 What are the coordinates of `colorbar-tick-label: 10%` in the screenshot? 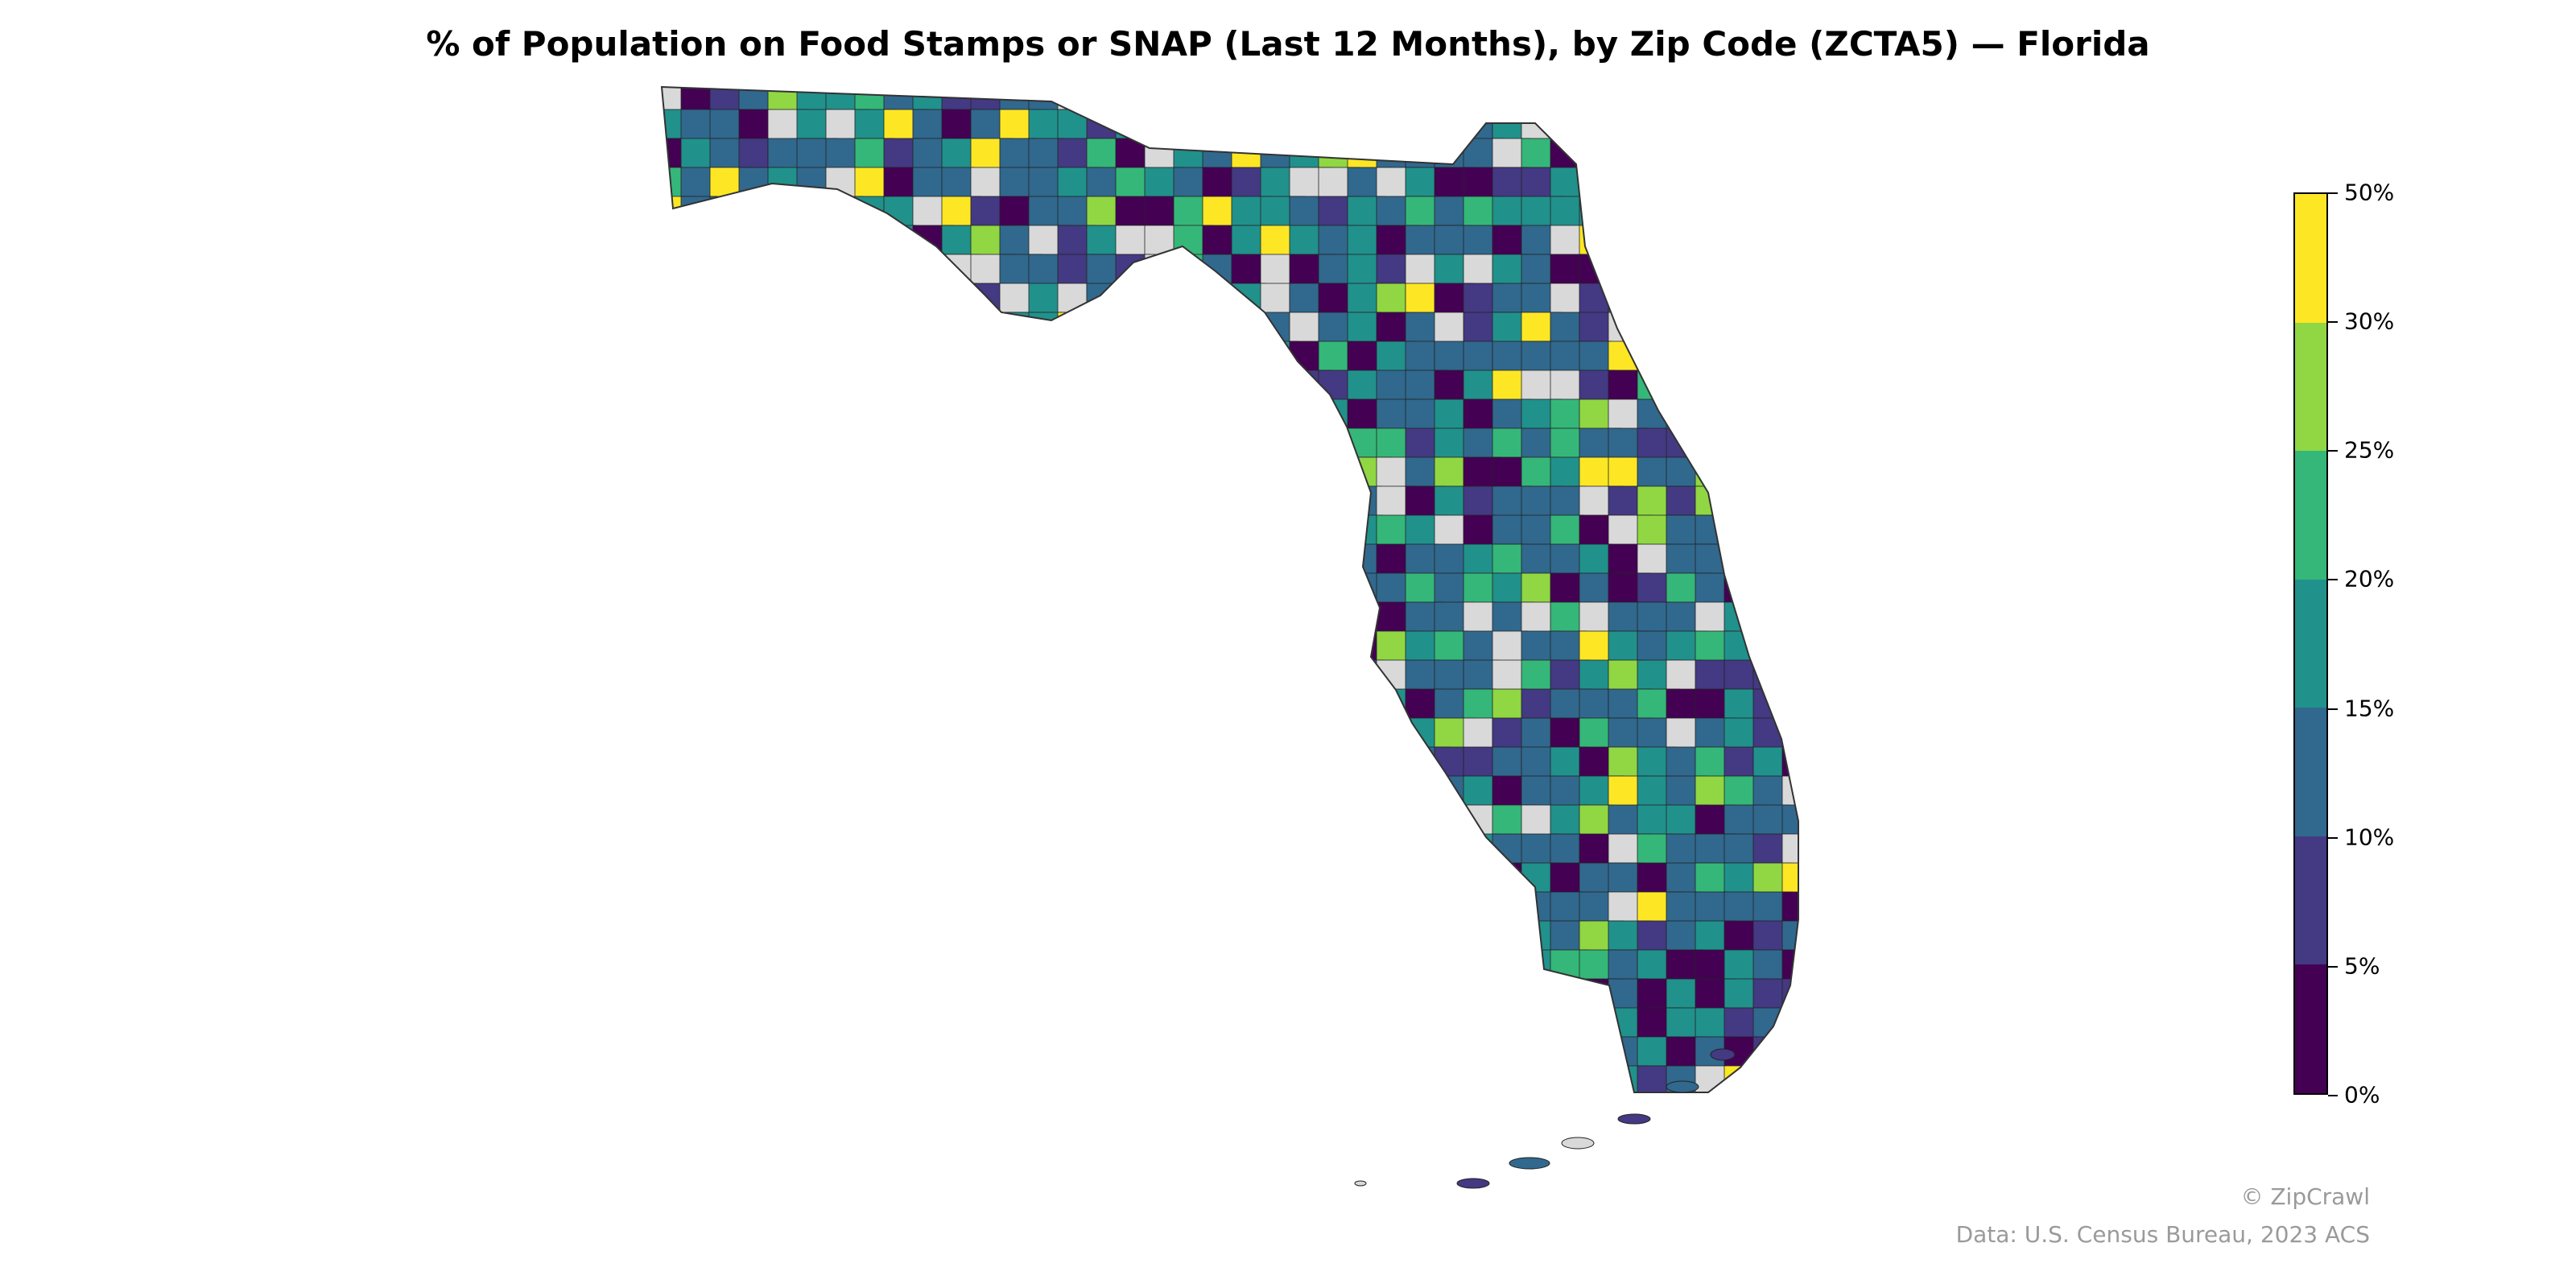 It's located at (2369, 837).